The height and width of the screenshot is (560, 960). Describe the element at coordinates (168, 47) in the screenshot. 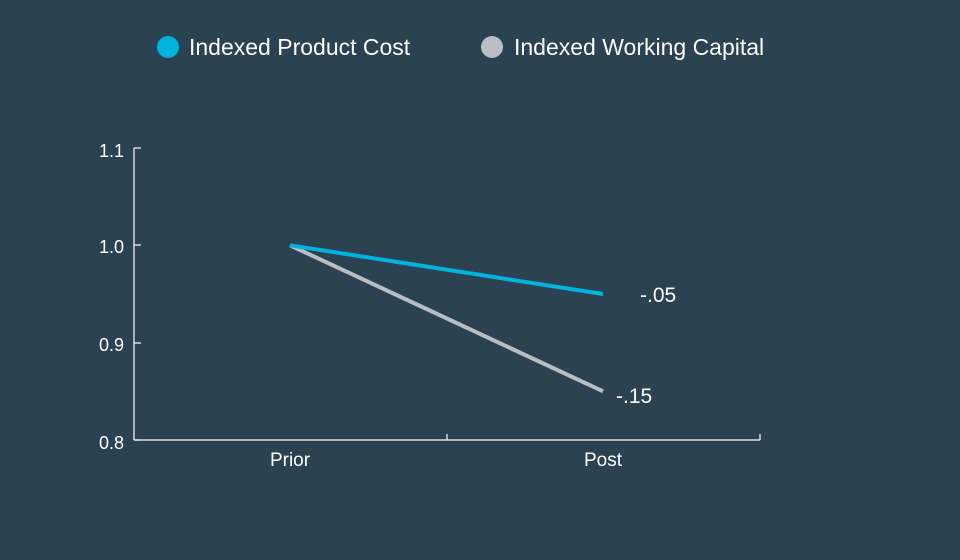

I see `legend-marker-product-cost` at that location.